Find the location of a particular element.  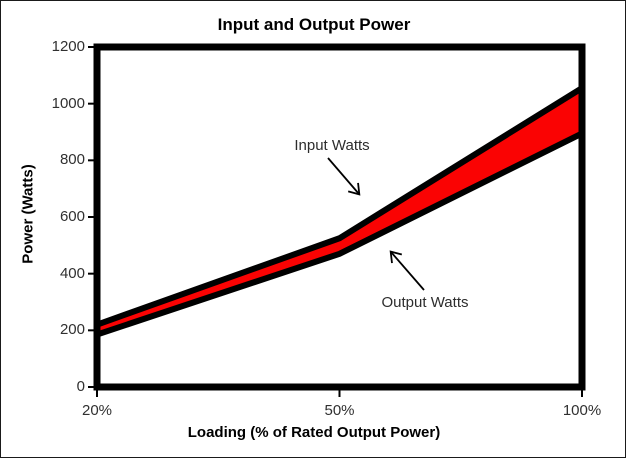

x-axis-title: Loading (% of Rated Output Power) is located at coordinates (314, 432).